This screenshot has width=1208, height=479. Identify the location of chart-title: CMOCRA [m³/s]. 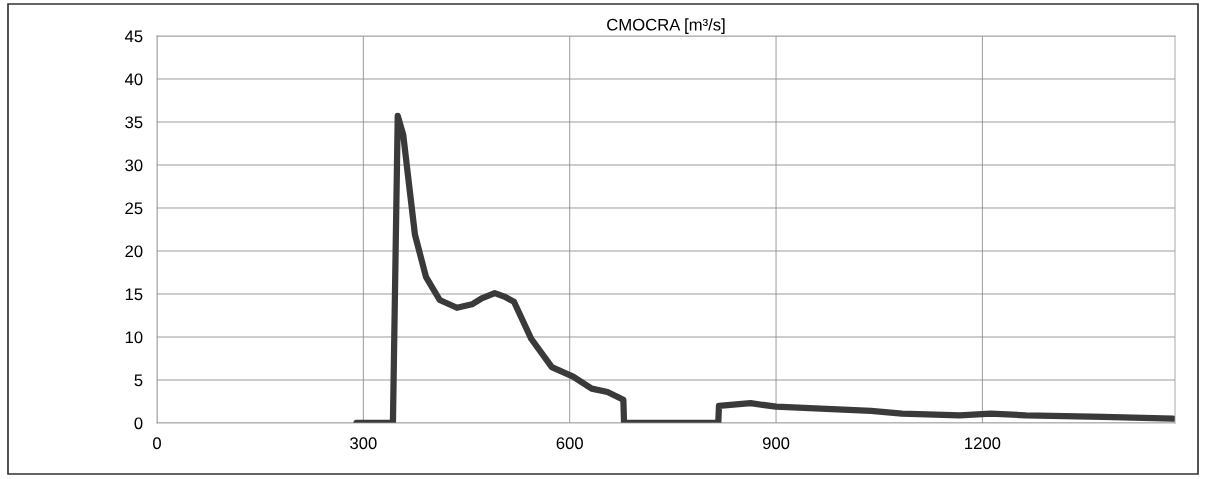
(666, 26).